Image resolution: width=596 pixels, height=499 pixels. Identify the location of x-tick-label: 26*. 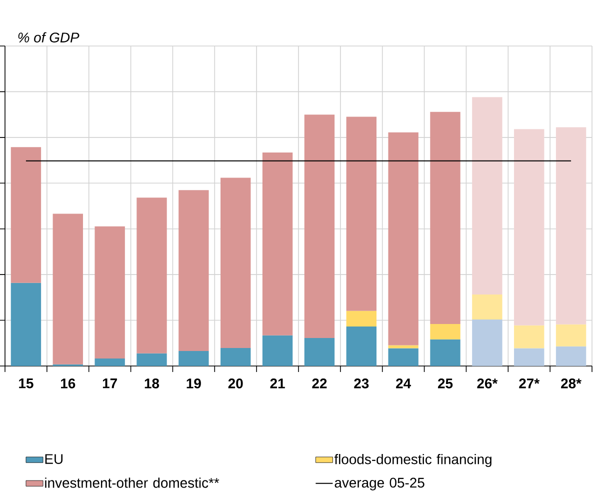
(487, 383).